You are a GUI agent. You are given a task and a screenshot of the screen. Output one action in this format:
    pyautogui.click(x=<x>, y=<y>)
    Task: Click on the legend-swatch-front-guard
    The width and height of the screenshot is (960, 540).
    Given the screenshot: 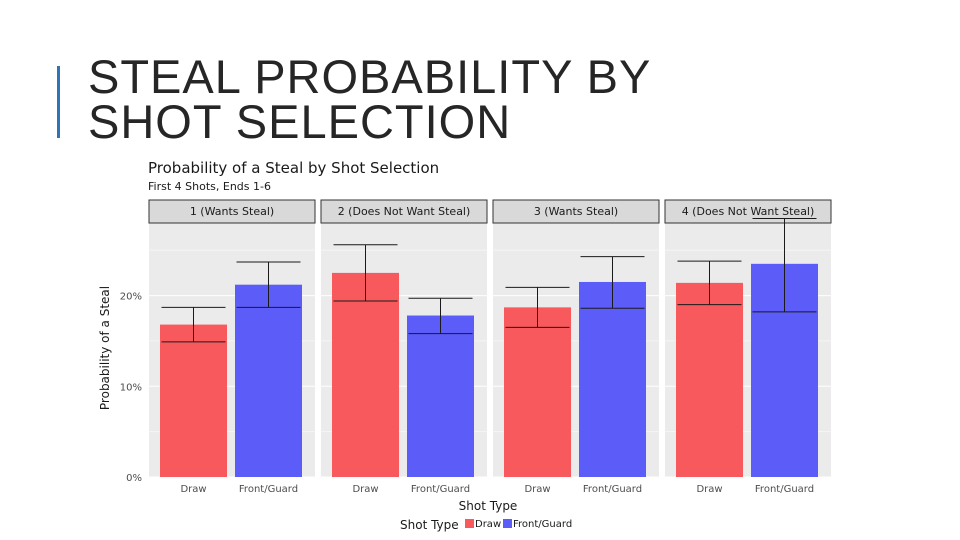 What is the action you would take?
    pyautogui.click(x=507, y=523)
    